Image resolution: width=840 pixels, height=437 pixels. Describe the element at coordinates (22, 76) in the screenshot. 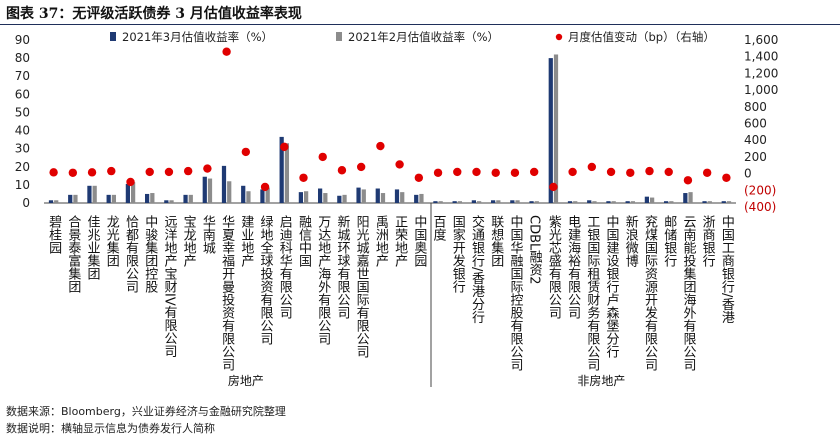

I see `left-tick-label: 70` at that location.